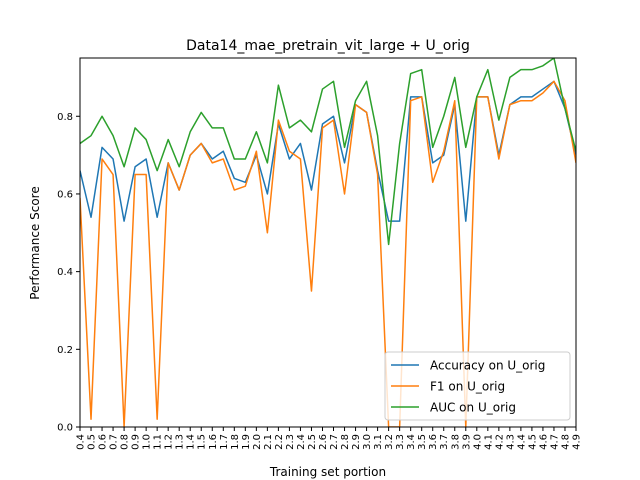  I want to click on legend-label: F1 on U_orig, so click(467, 387).